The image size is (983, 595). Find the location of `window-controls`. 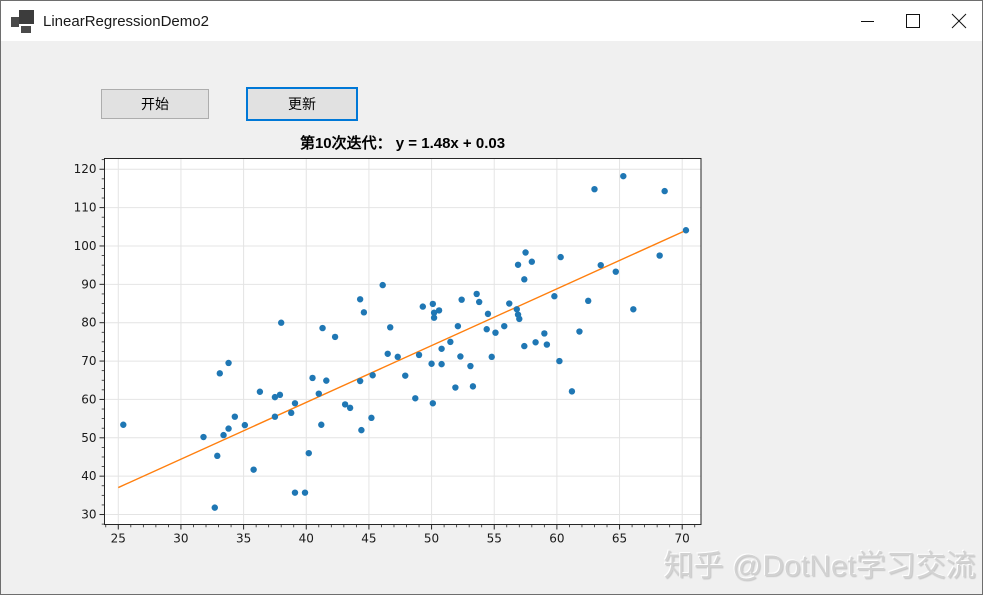

window-controls is located at coordinates (913, 21).